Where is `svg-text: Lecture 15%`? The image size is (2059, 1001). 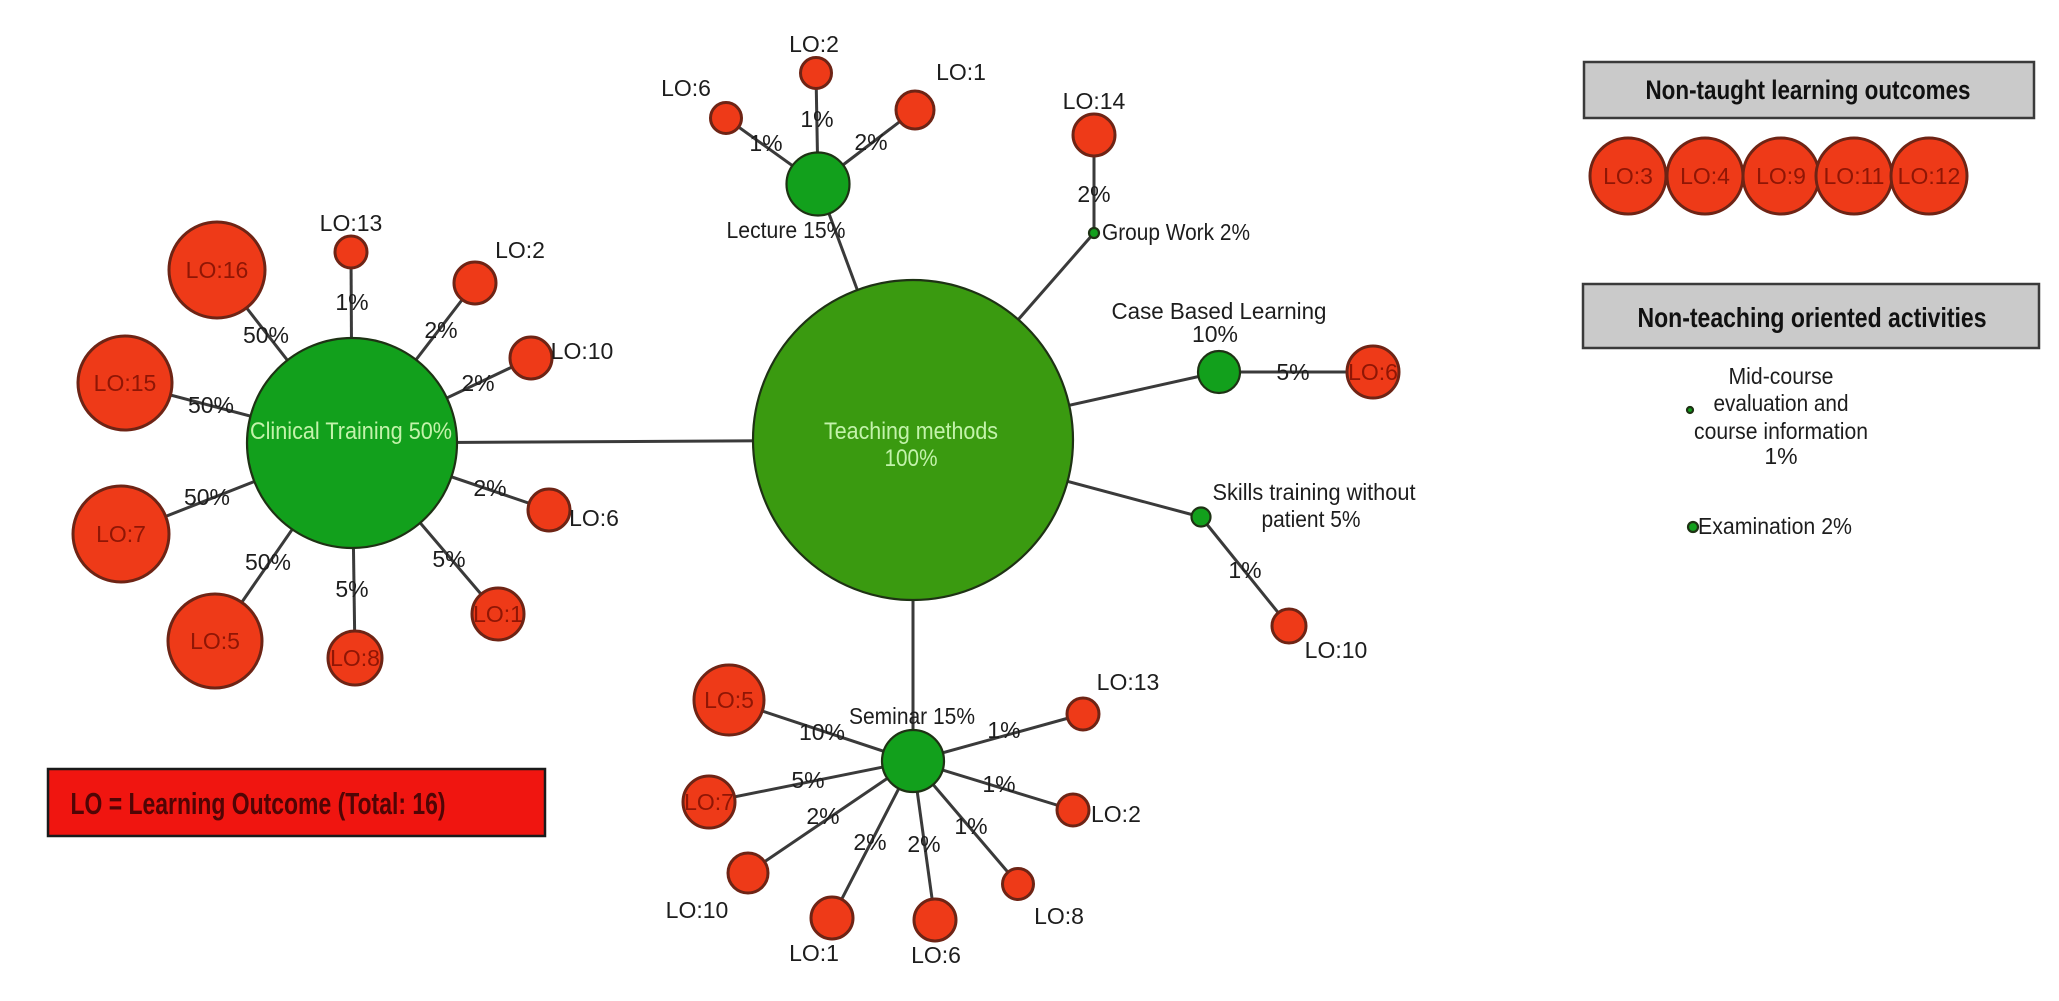 svg-text: Lecture 15% is located at coordinates (786, 230).